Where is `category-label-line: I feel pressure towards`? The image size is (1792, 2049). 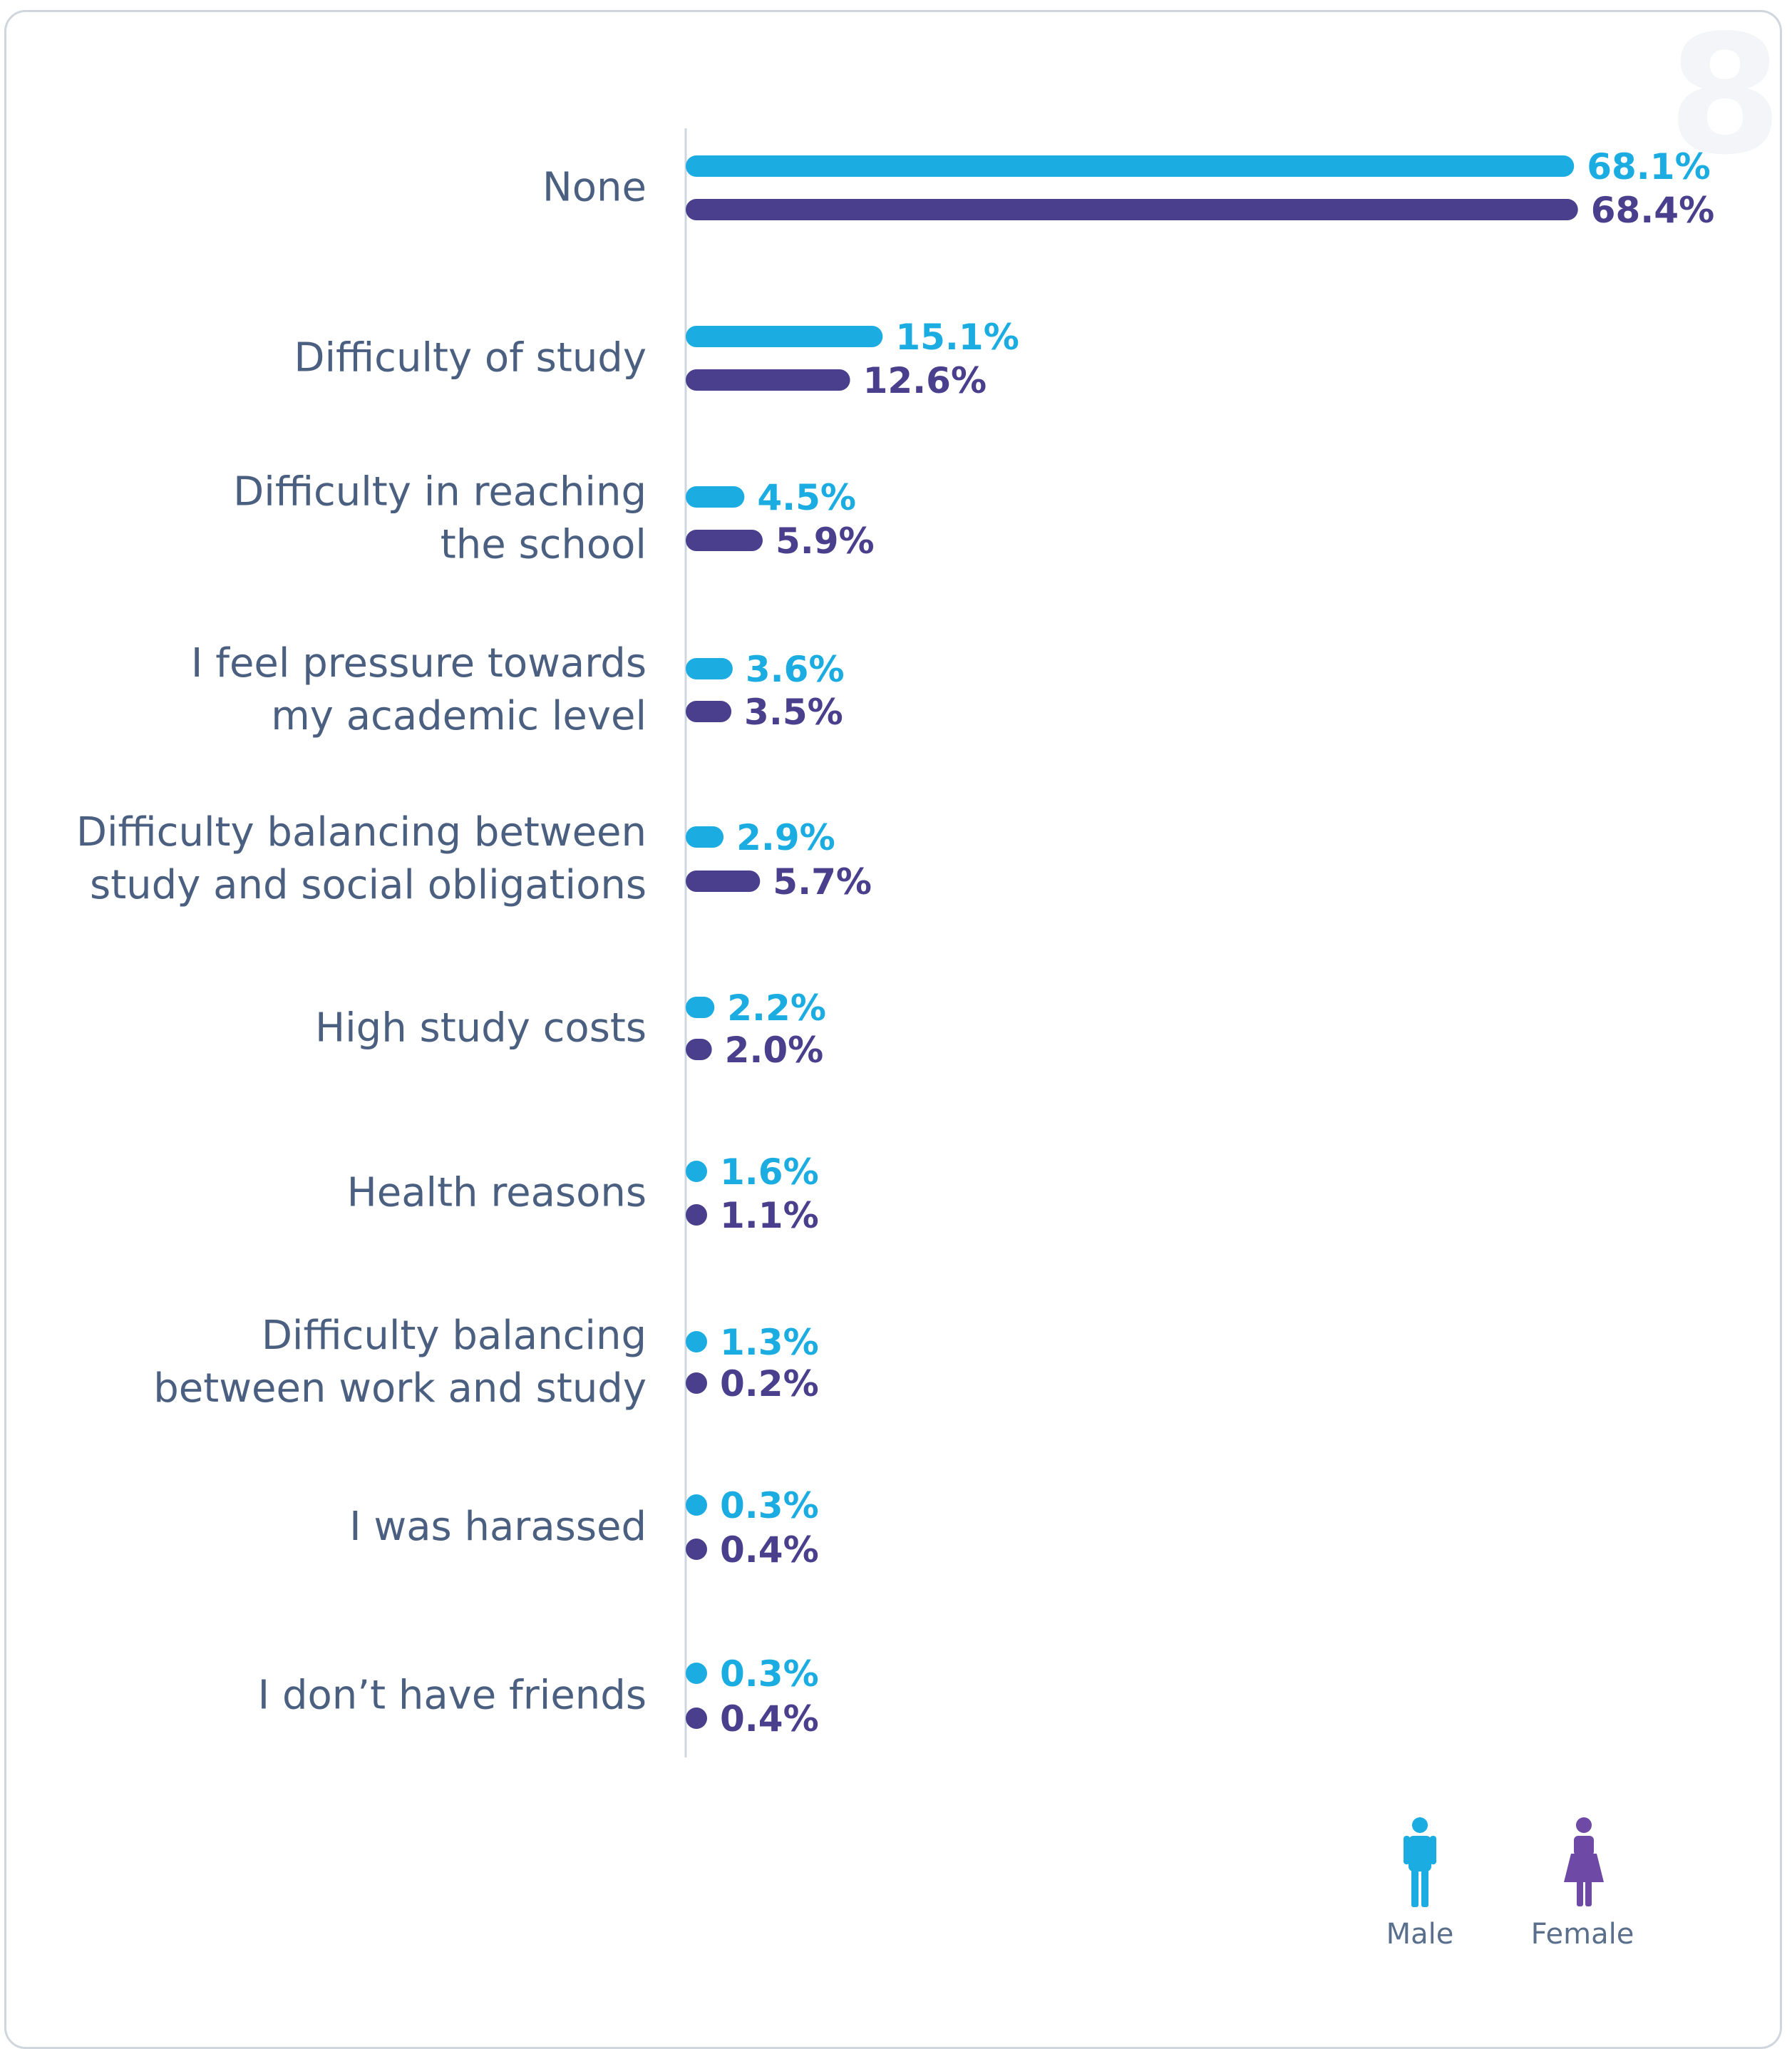
category-label-line: I feel pressure towards is located at coordinates (419, 663).